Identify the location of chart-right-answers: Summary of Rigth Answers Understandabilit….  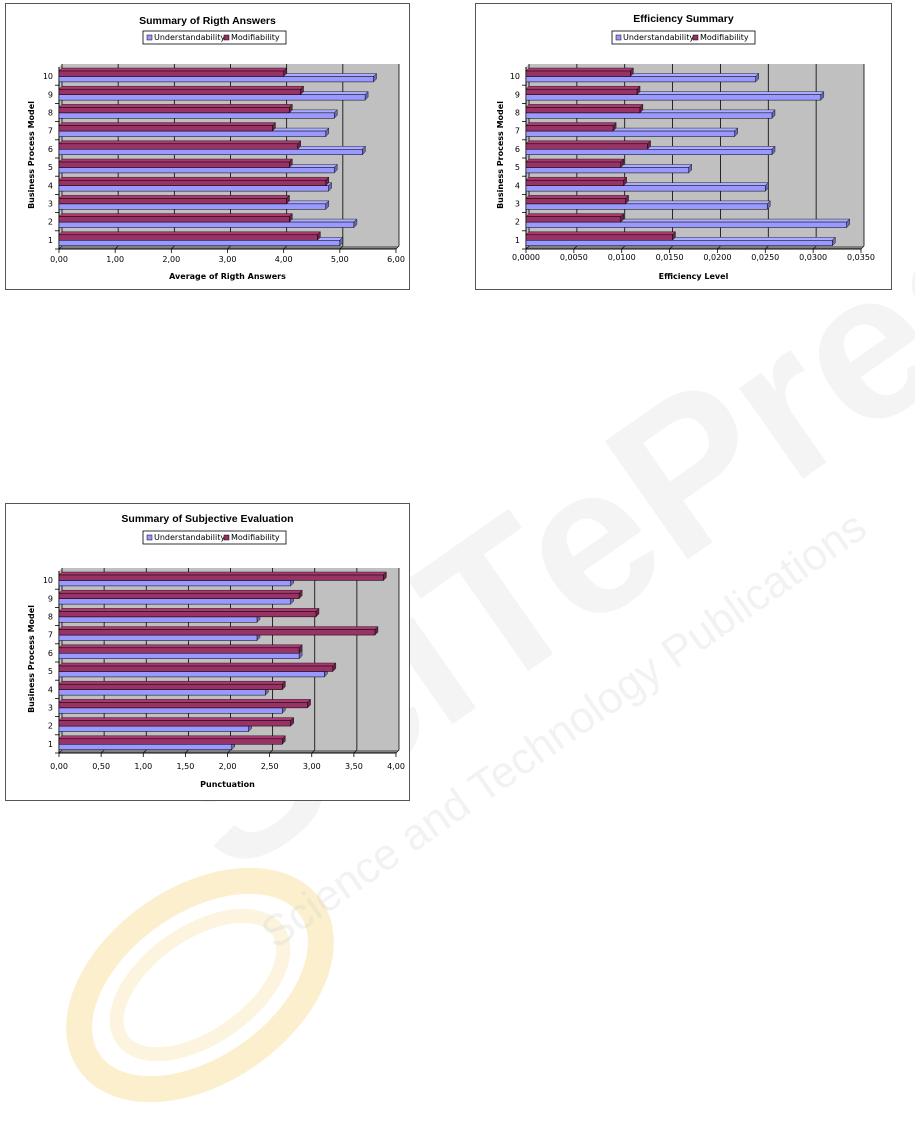
(207, 146).